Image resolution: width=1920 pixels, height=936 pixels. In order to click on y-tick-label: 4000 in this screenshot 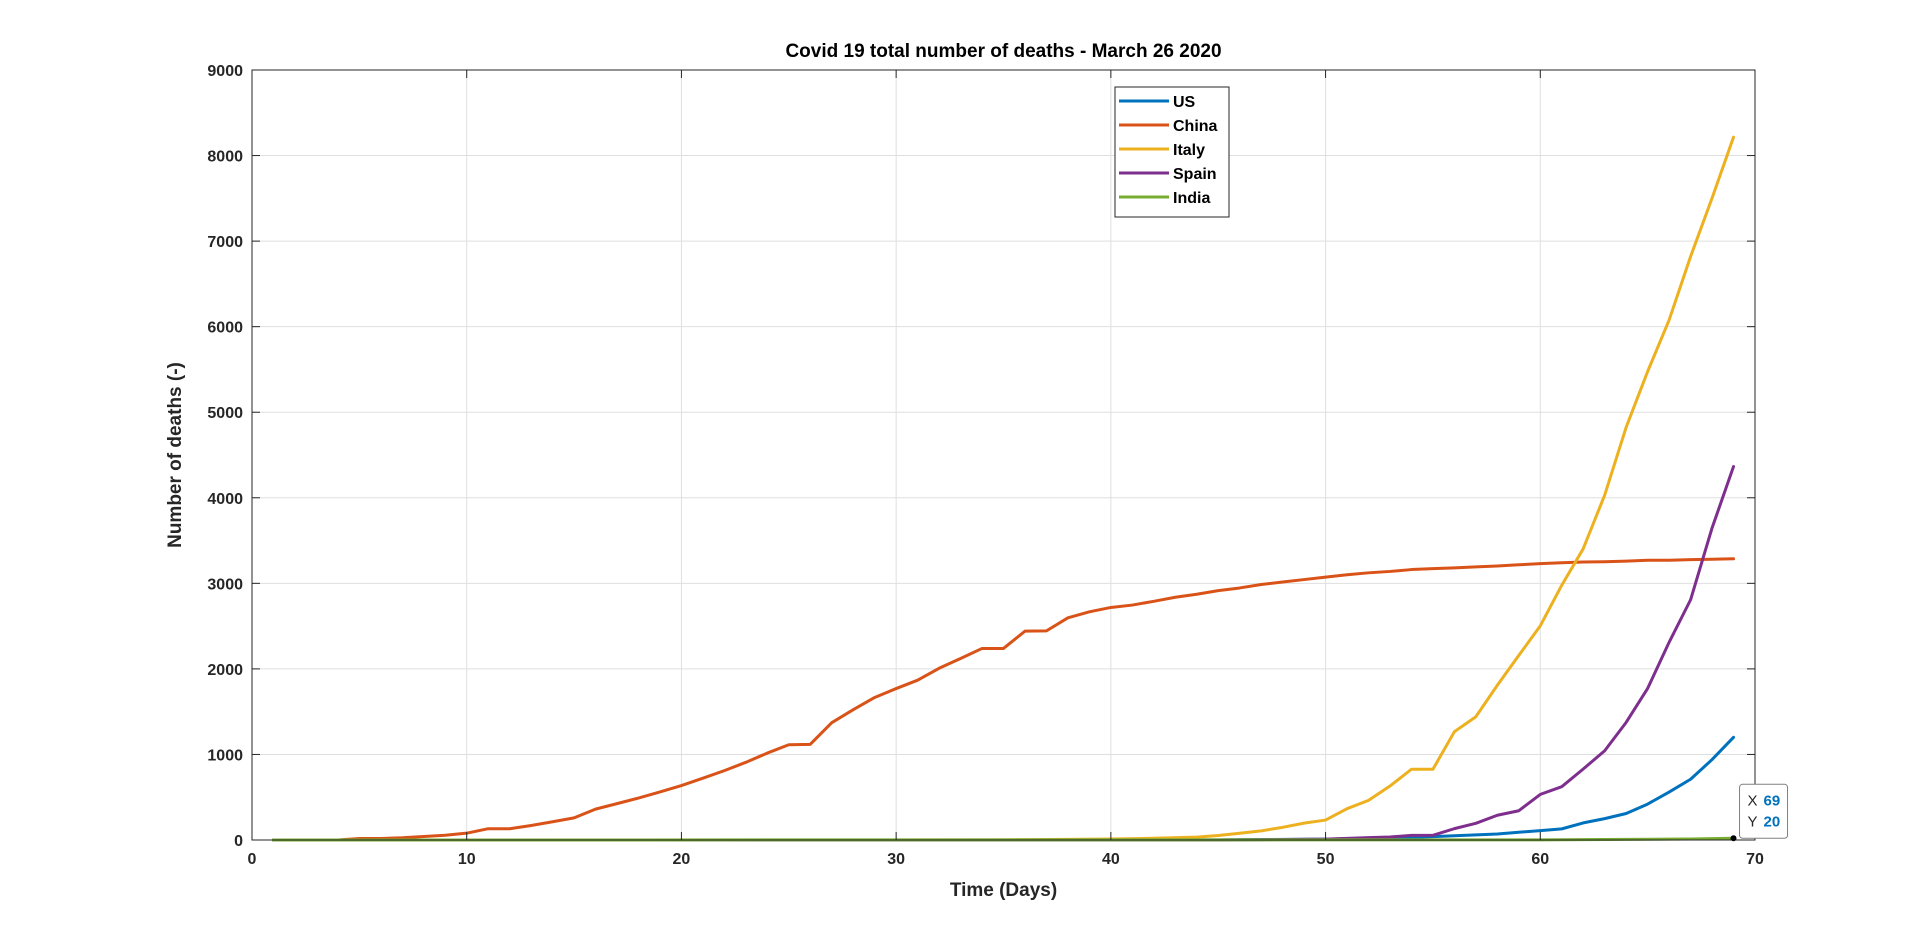, I will do `click(225, 499)`.